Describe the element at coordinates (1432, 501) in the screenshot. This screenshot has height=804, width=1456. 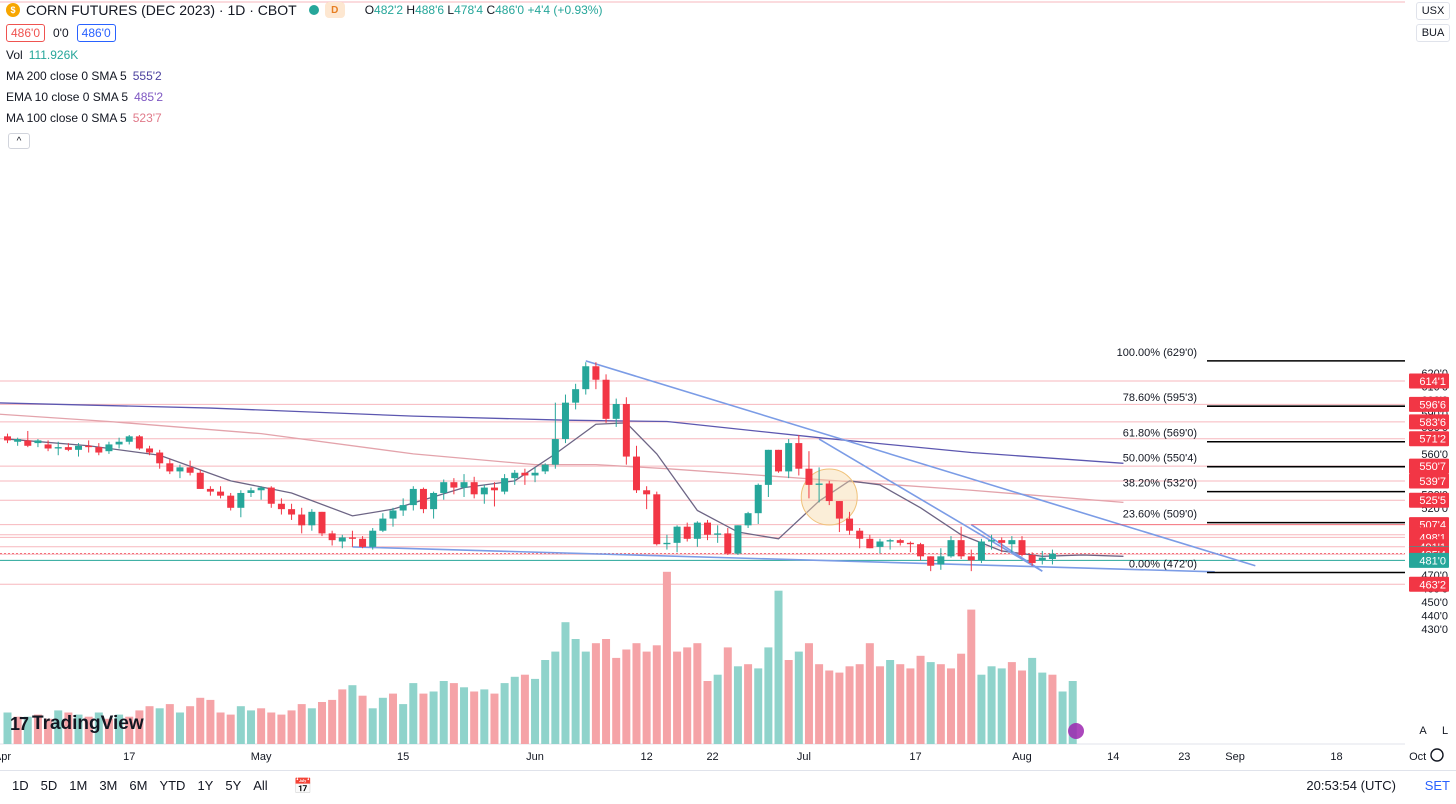
I see `price-label: 525'5` at that location.